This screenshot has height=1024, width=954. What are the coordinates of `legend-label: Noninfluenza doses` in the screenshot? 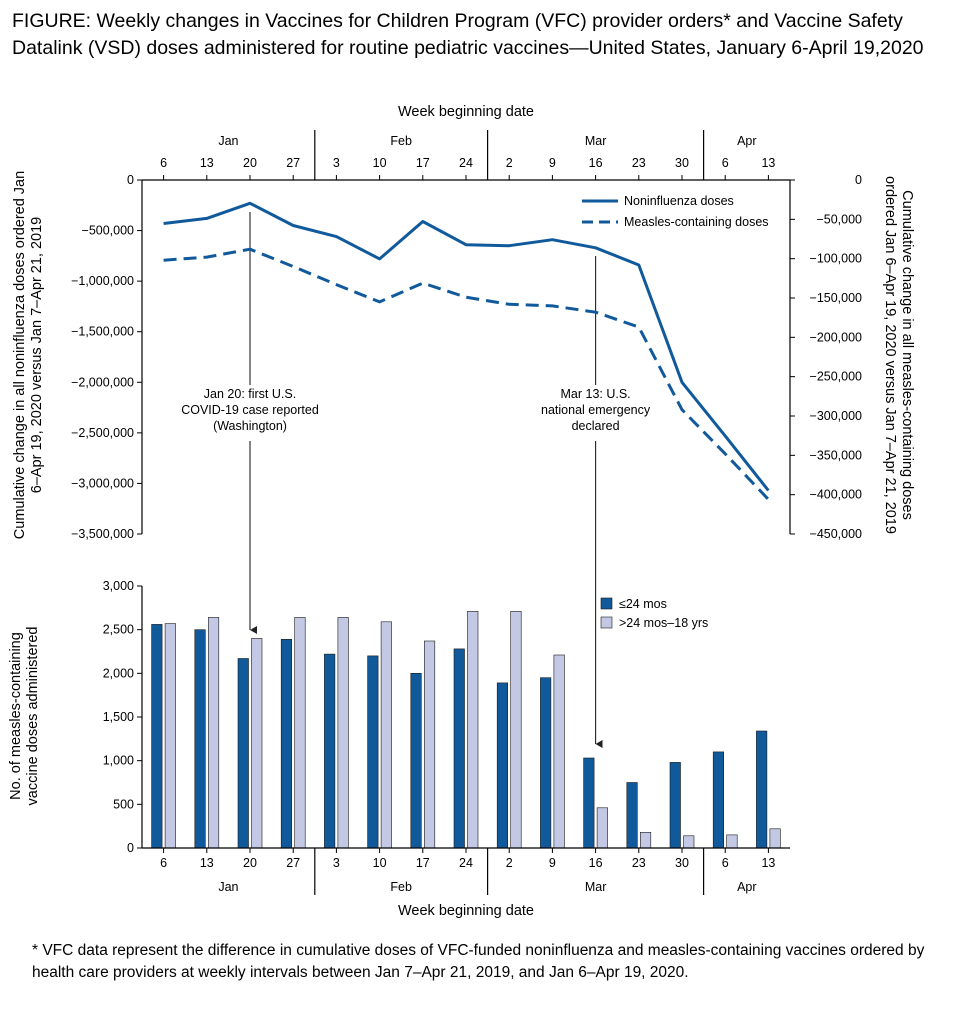 It's located at (679, 201).